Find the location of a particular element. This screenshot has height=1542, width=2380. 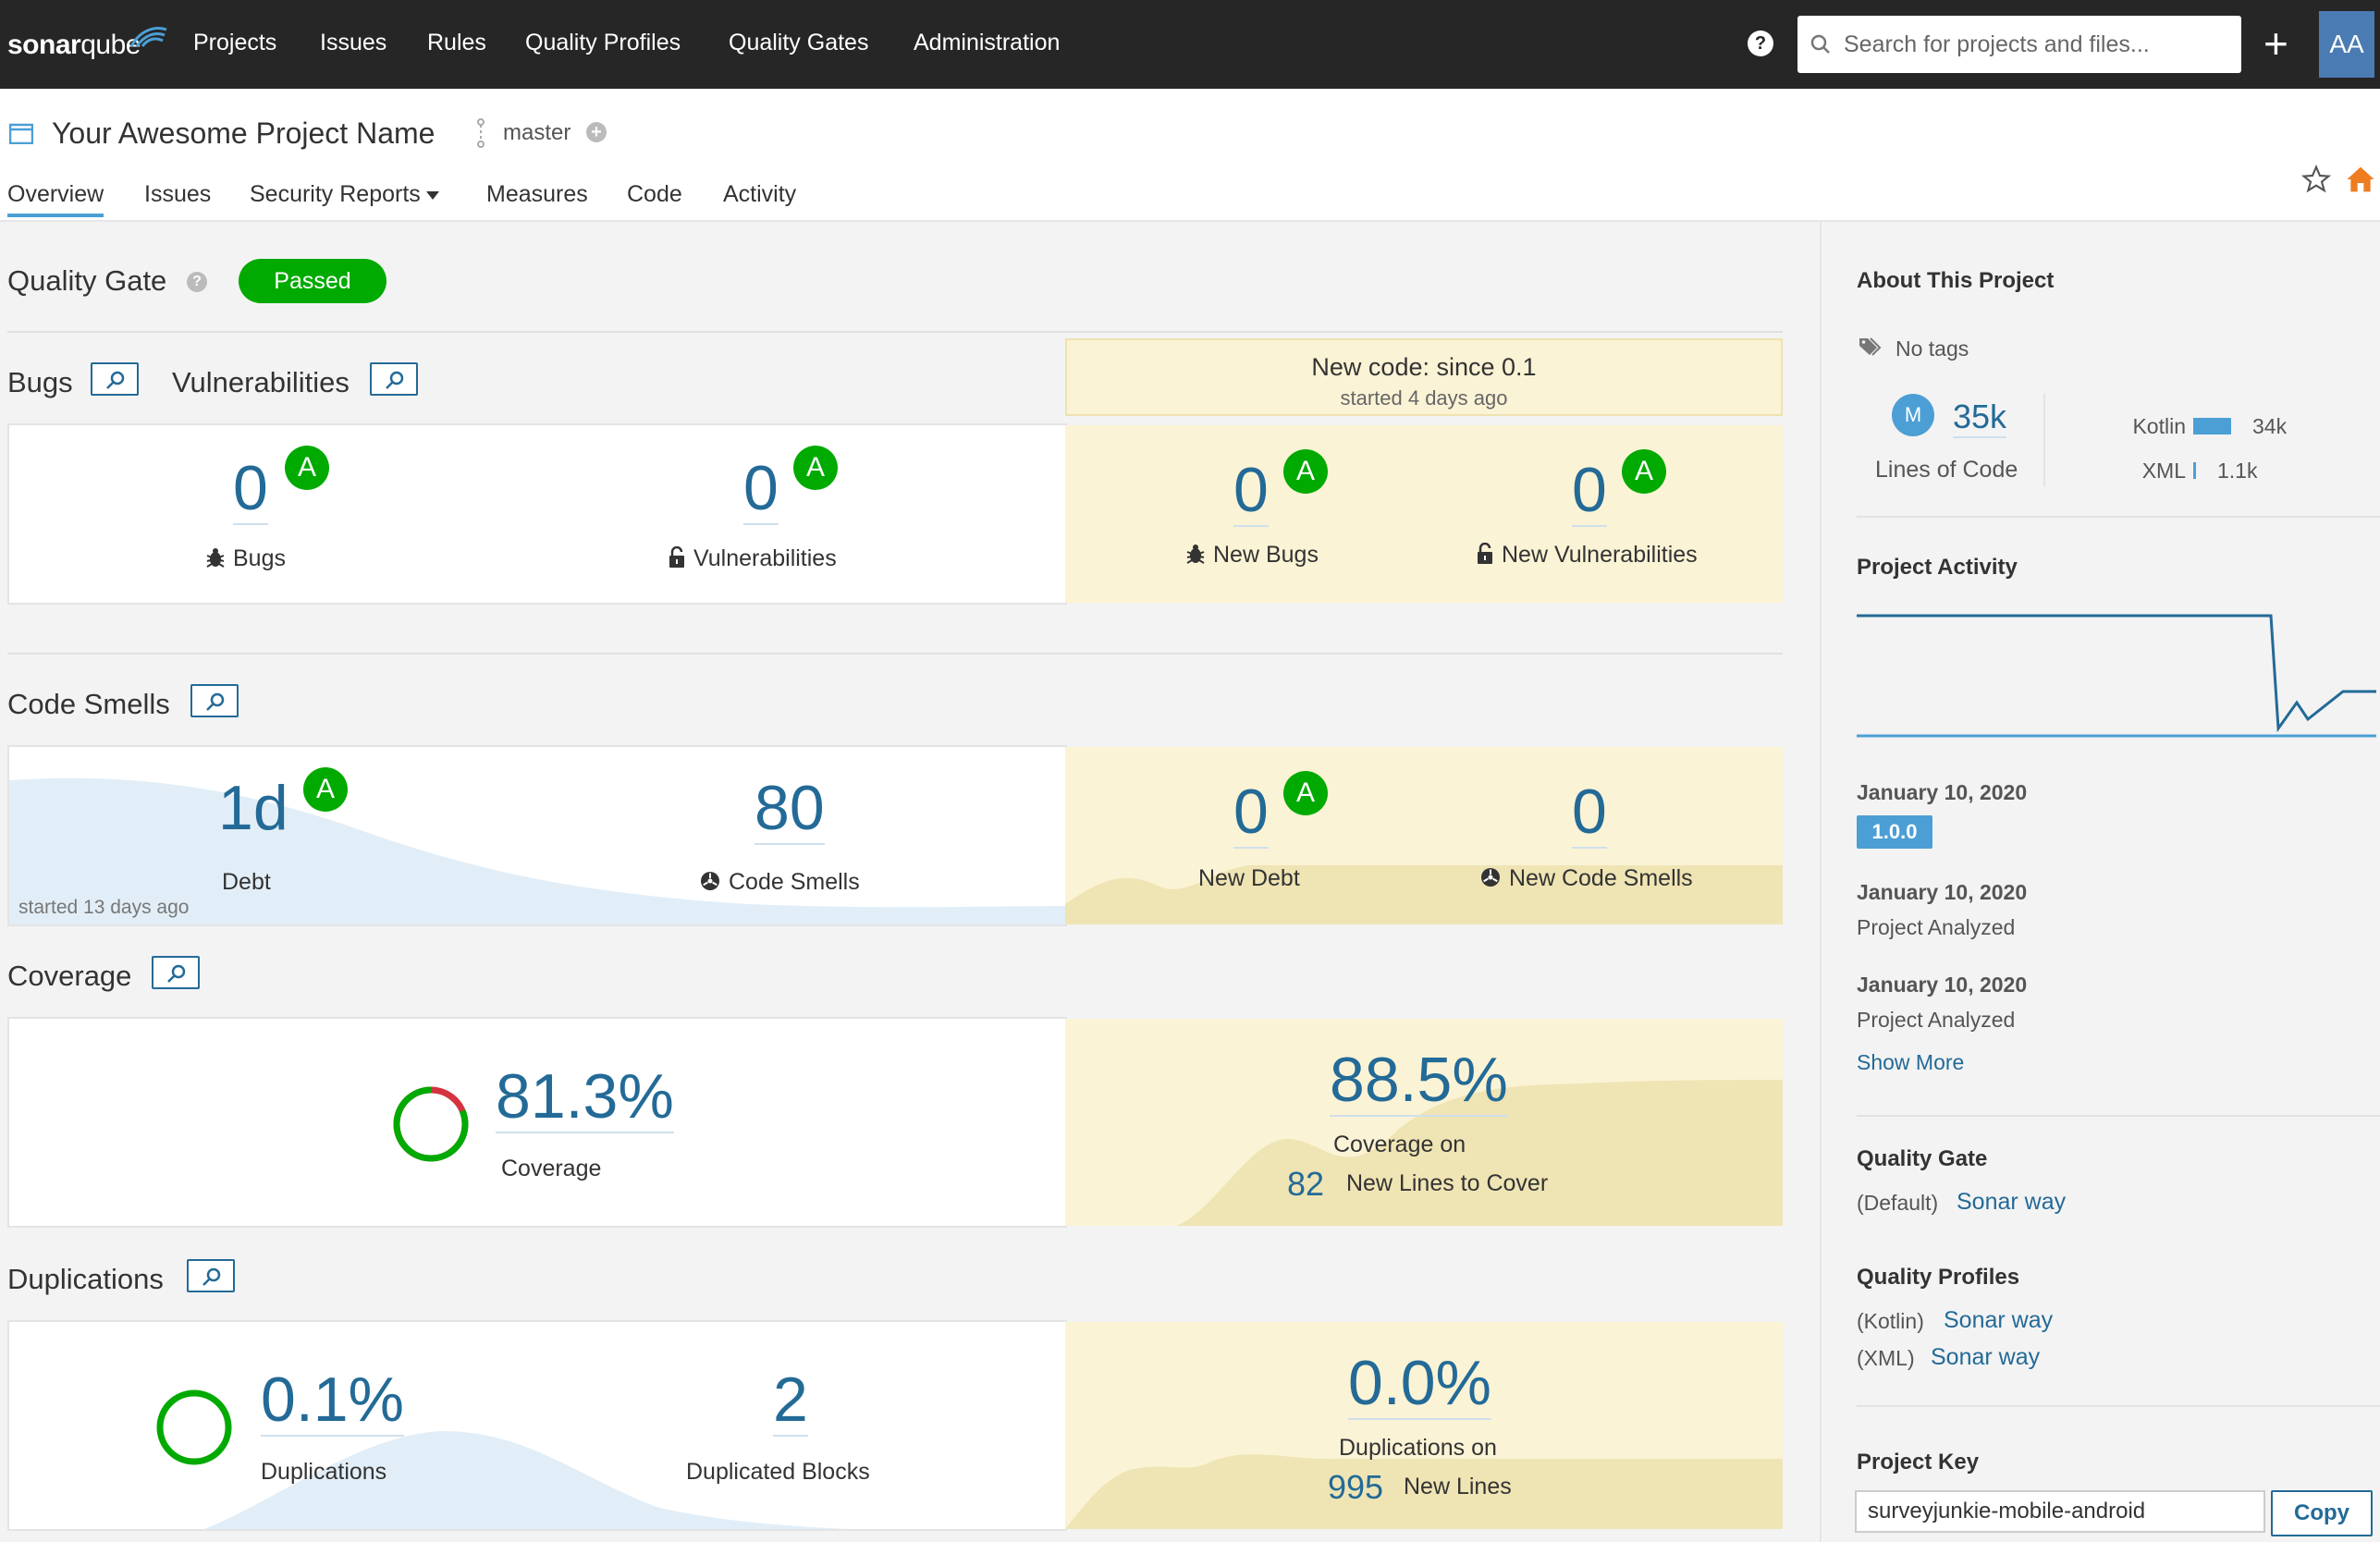

code-smells-value: 80 is located at coordinates (789, 809).